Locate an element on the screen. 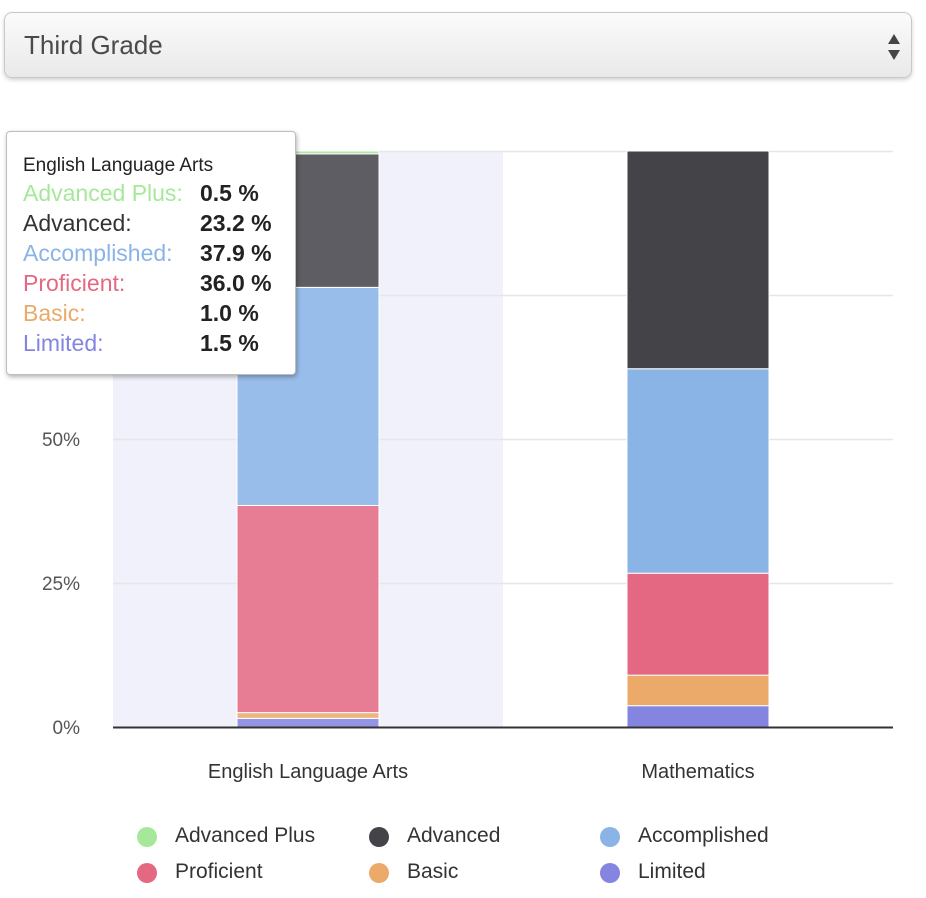 The width and height of the screenshot is (926, 898). y-tick-label: 50% is located at coordinates (61, 440).